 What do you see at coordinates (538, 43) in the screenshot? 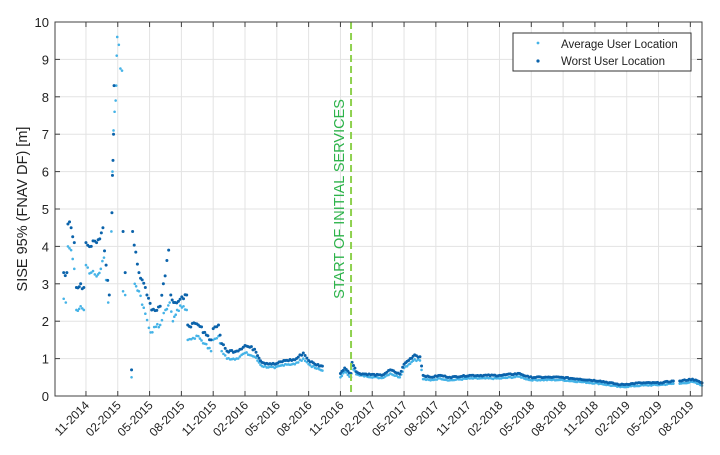
I see `legend-marker-average` at bounding box center [538, 43].